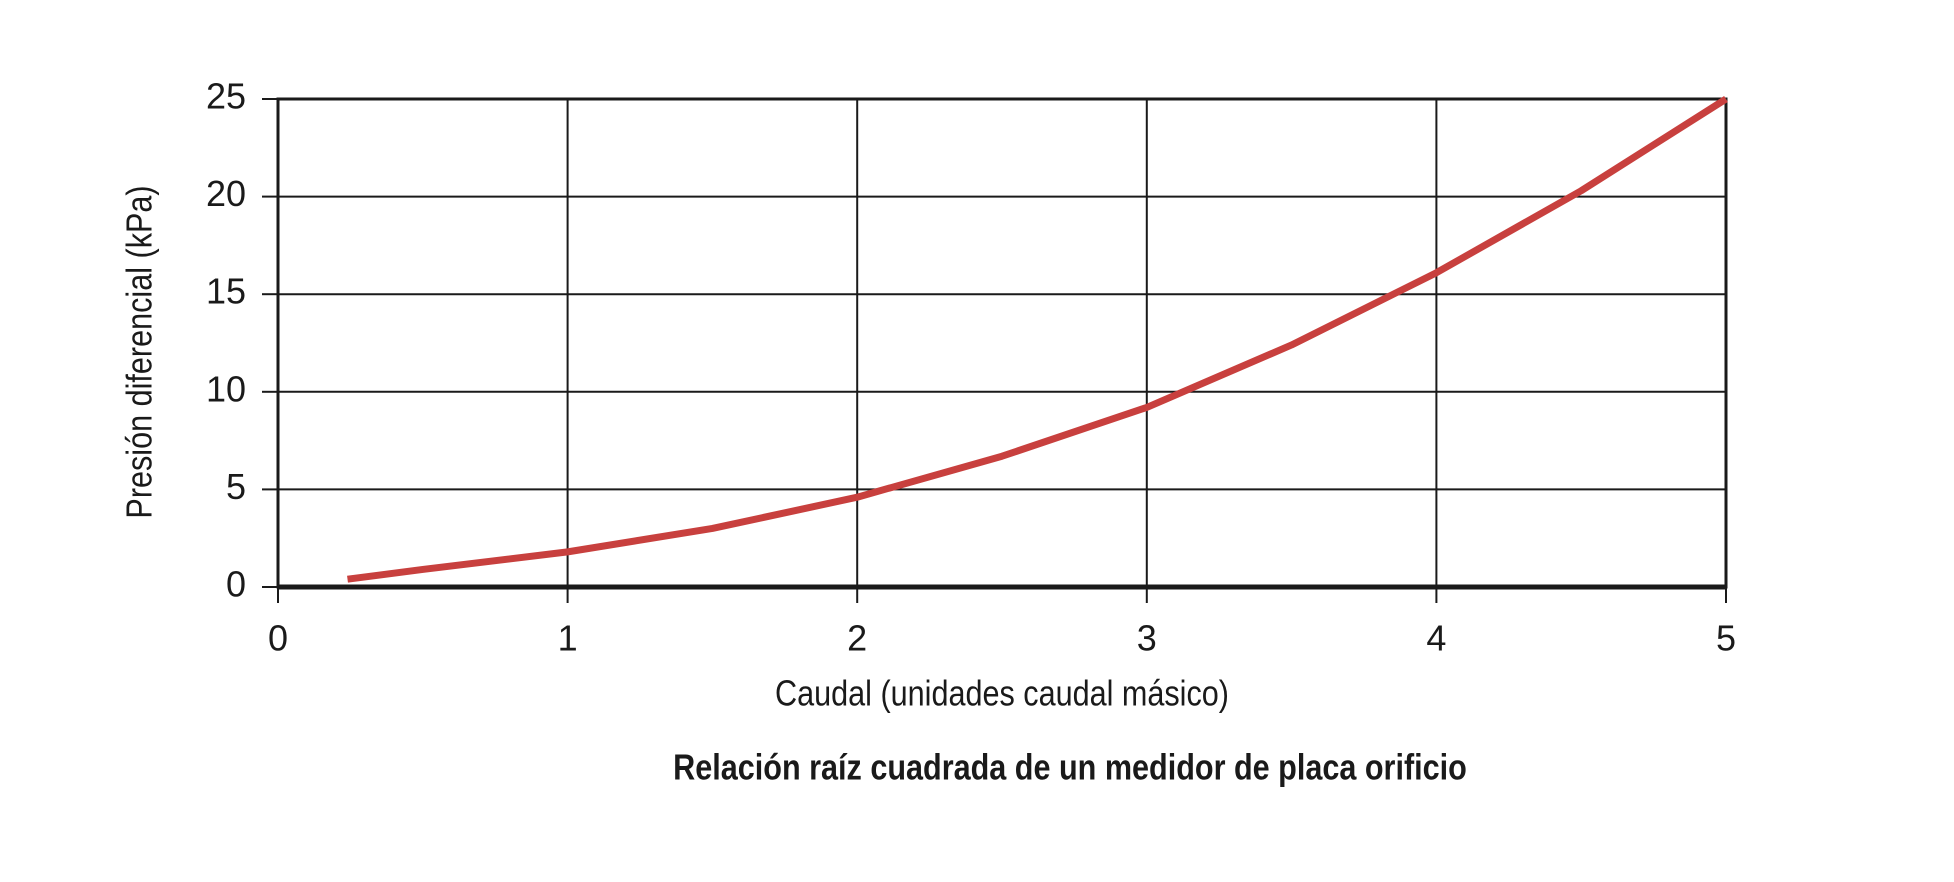  I want to click on x-tick-label: 5, so click(1726, 638).